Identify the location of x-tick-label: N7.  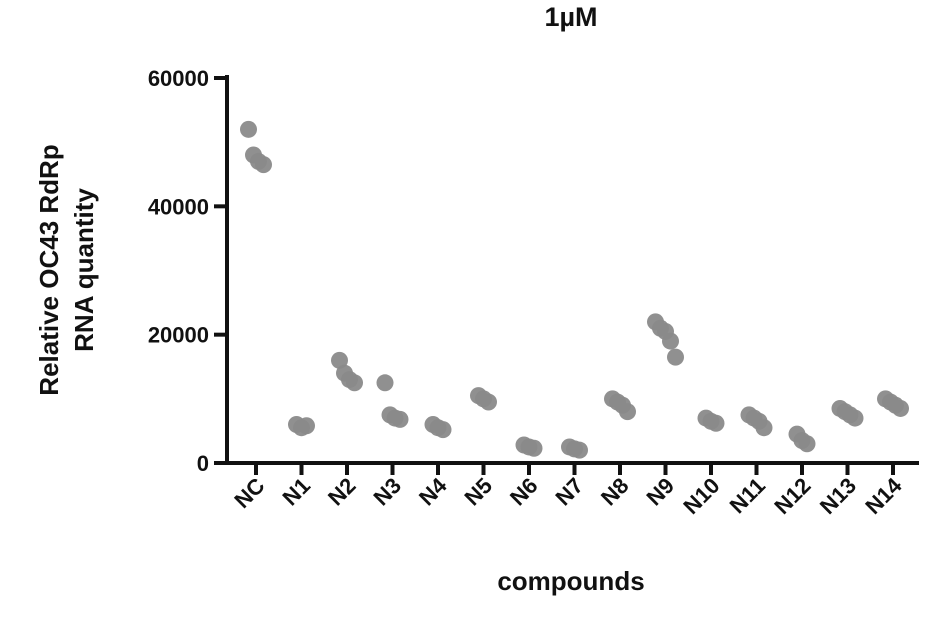
(569, 492).